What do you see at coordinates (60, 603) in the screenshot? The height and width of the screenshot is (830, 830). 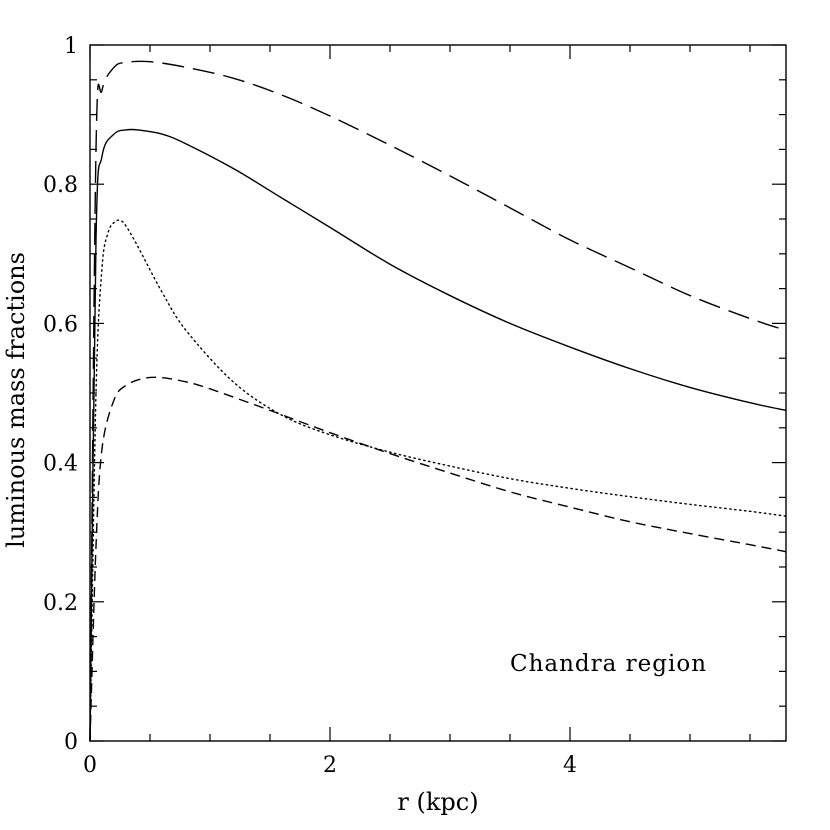 I see `y-tick-label: 0.2` at bounding box center [60, 603].